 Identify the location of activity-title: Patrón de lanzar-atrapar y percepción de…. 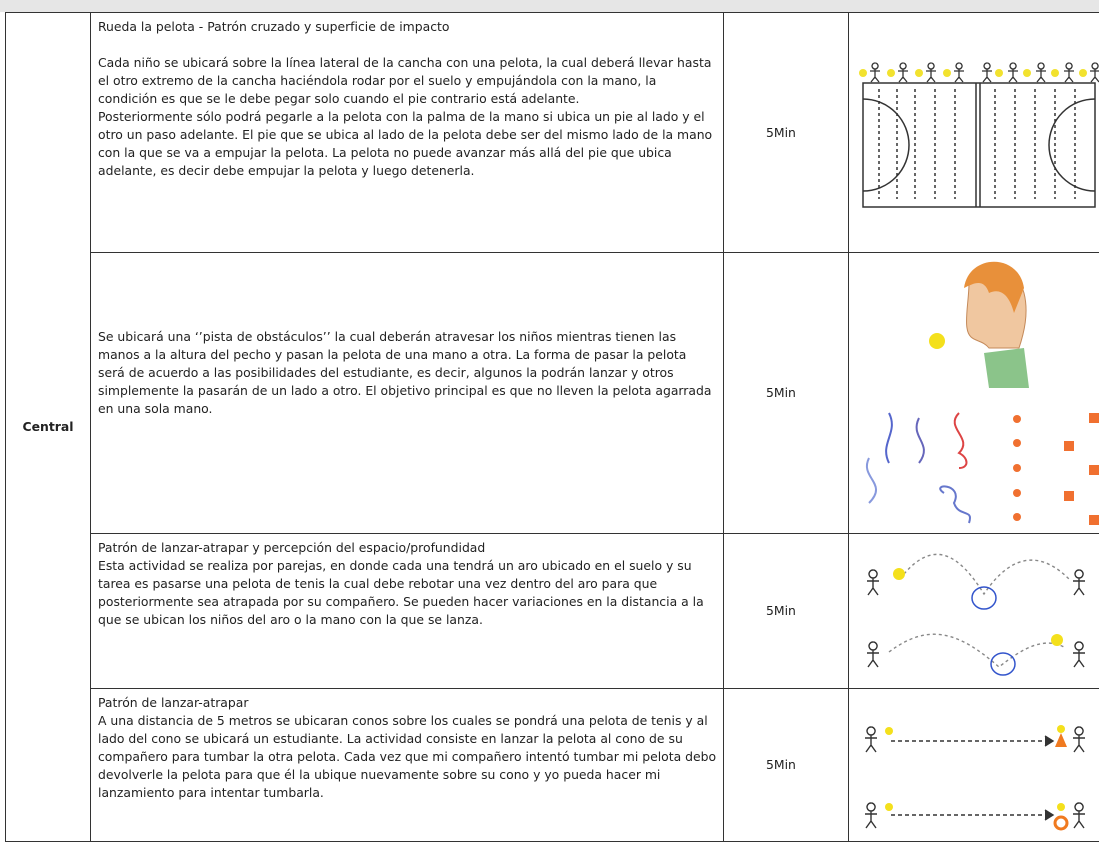
(292, 547).